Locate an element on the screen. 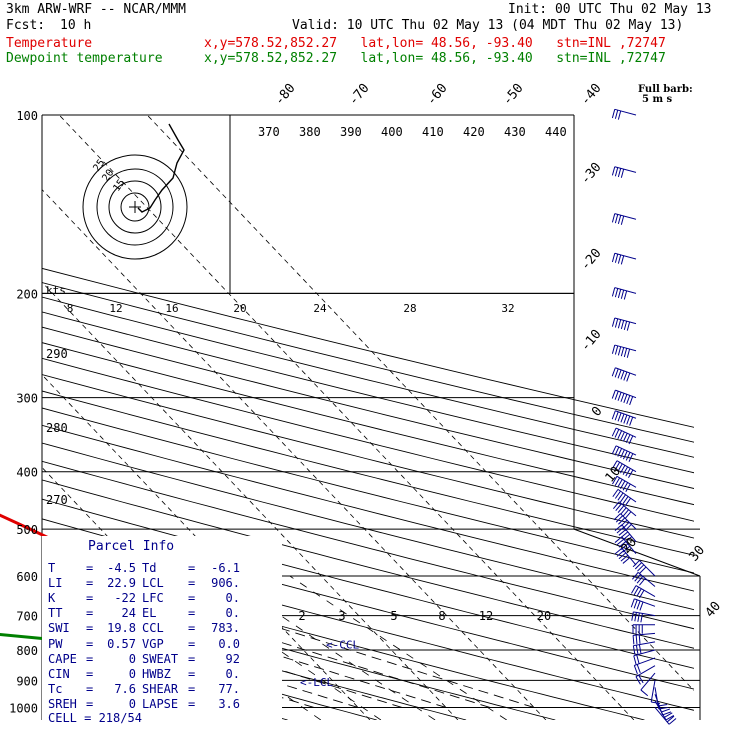 The height and width of the screenshot is (740, 740). isotherm-line is located at coordinates (9, 417).